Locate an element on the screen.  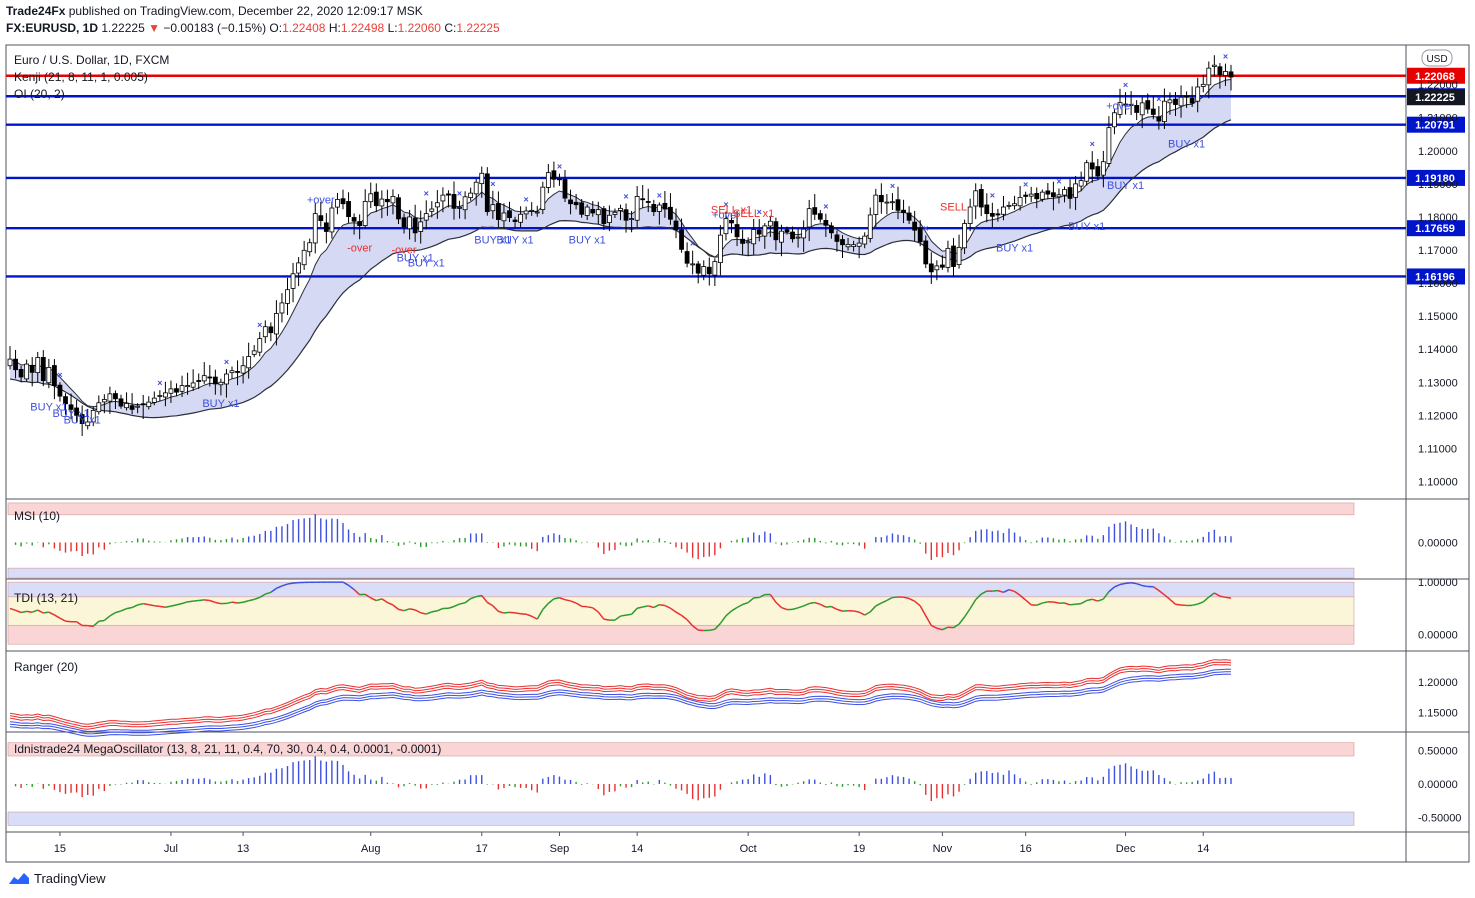
pane2-tick-label: 0.00000 is located at coordinates (1438, 636).